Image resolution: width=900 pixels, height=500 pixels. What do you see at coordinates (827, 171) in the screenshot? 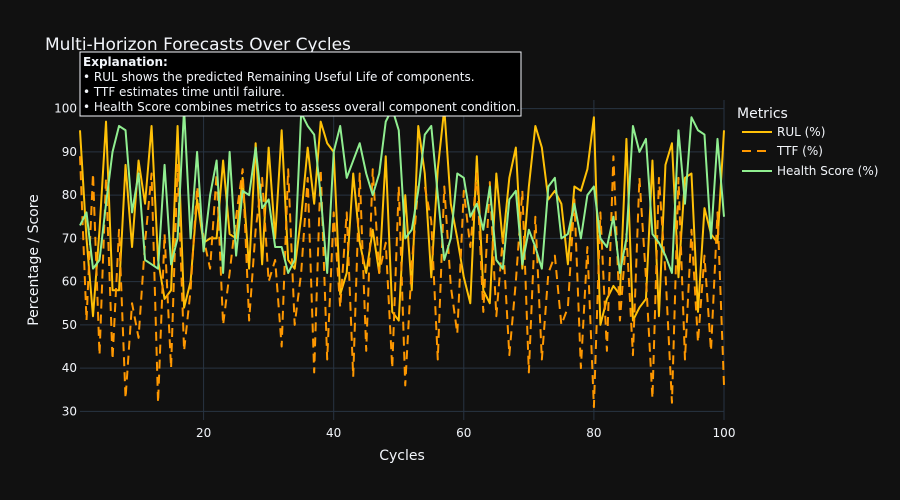
I see `legend-label-health-score: Health Score (%)` at bounding box center [827, 171].